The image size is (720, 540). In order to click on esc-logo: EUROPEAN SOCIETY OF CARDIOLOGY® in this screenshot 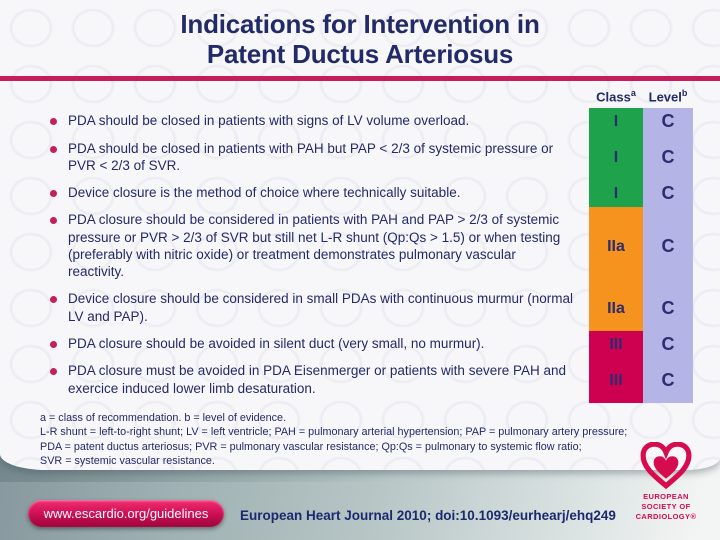, I will do `click(666, 481)`.